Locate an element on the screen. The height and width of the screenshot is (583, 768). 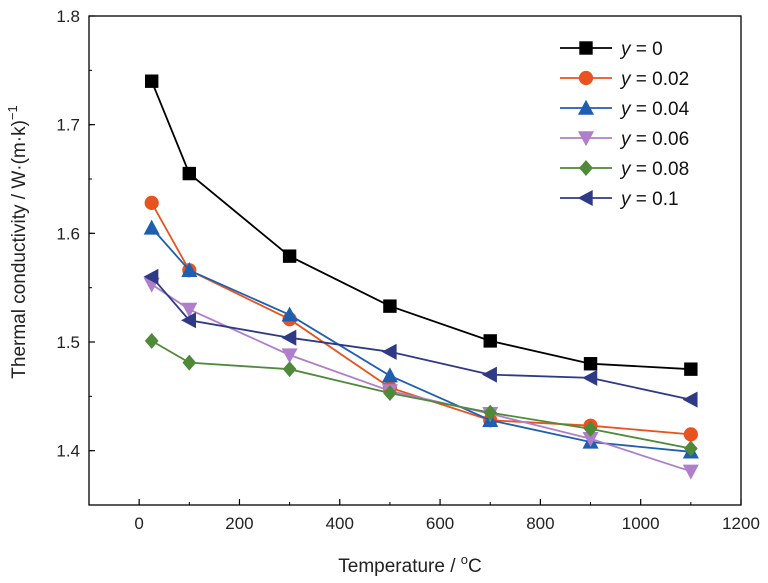
series-line is located at coordinates (421, 395).